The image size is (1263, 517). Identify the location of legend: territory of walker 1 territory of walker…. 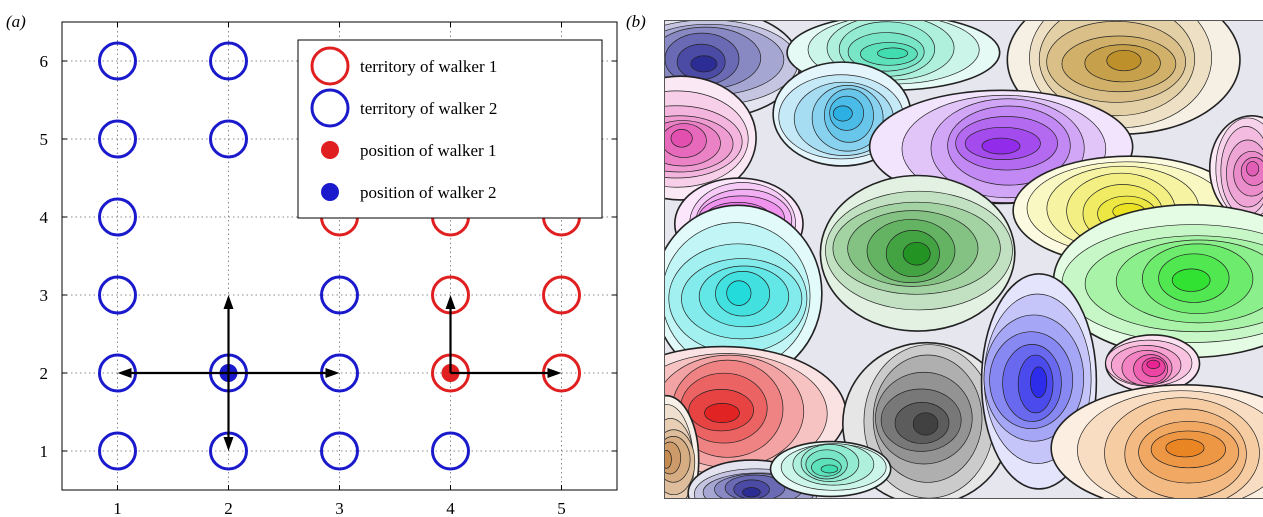
(450, 129).